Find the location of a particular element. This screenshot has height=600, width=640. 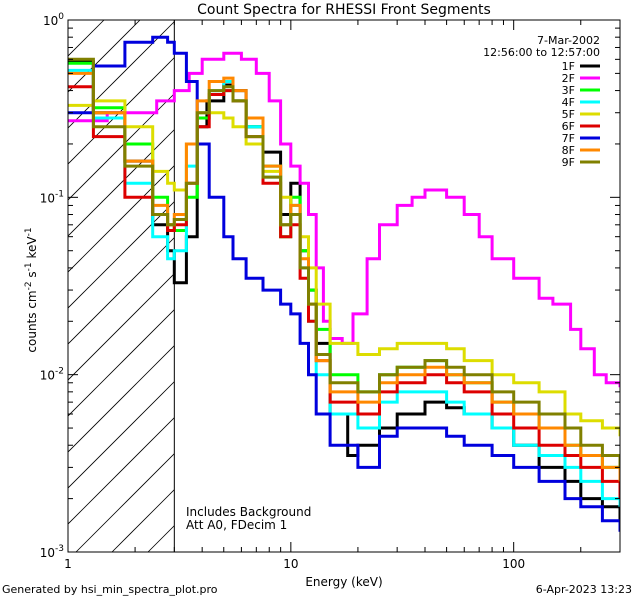

y-tick-label: 10⁰ is located at coordinates (53, 20).